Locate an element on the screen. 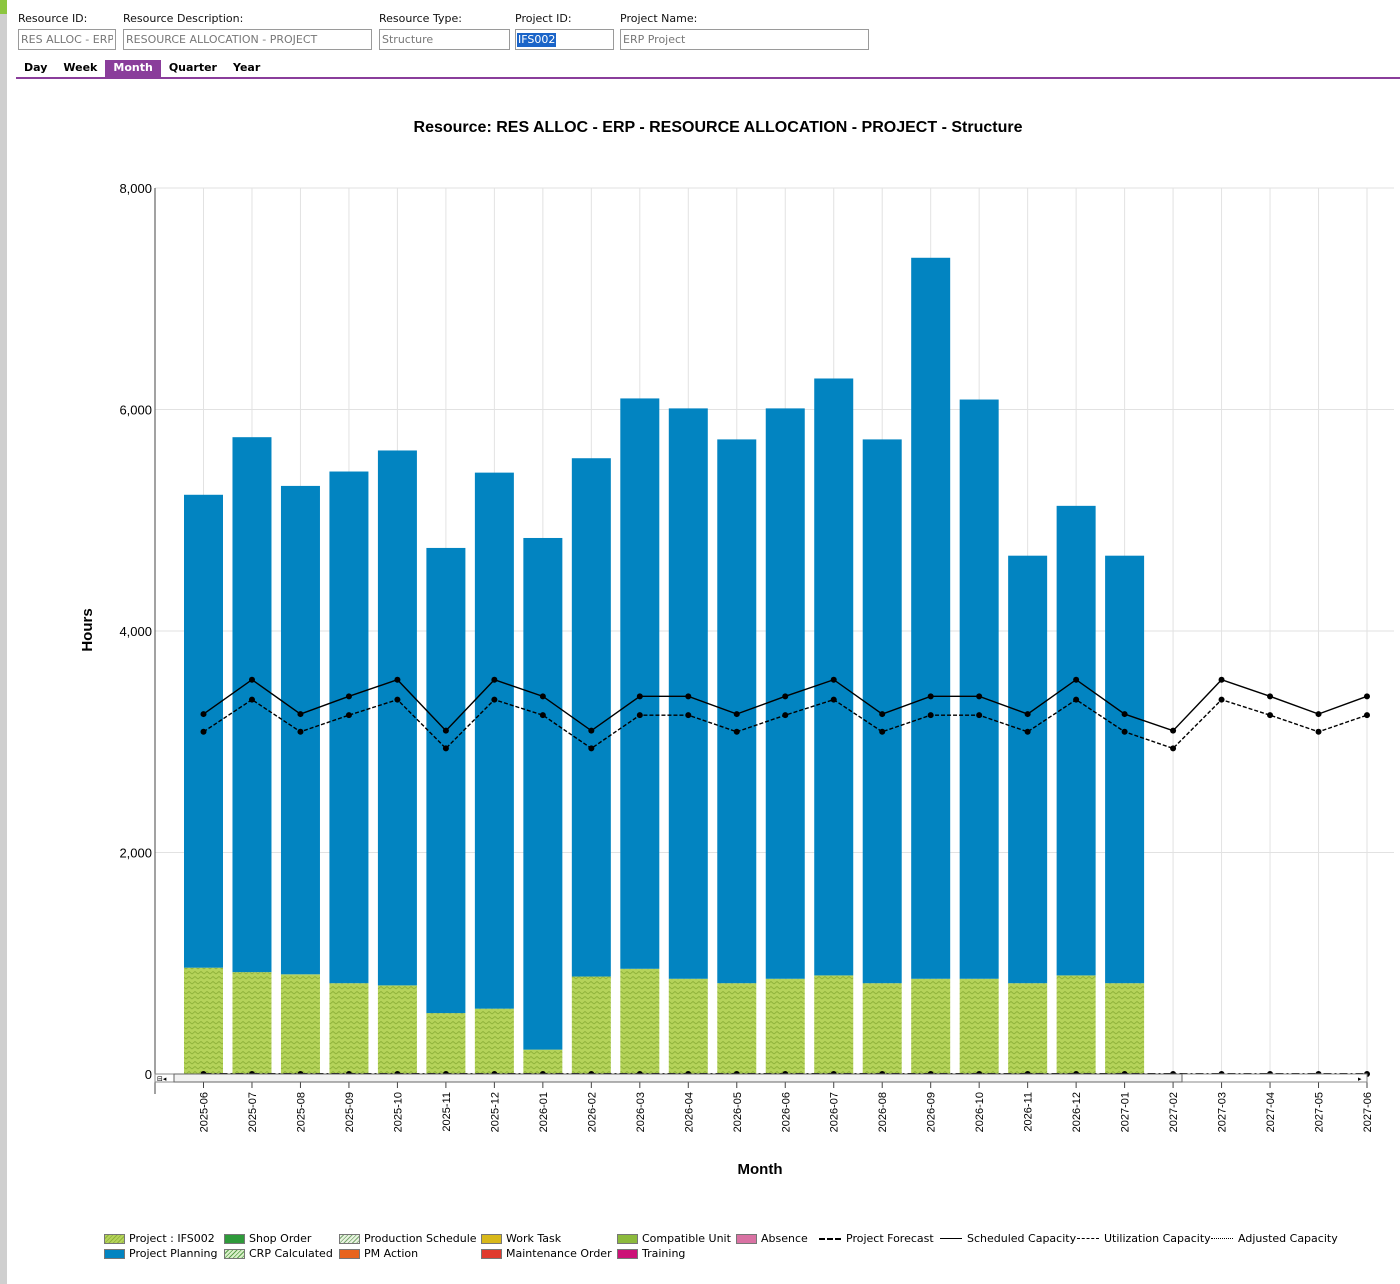  legend-item: Project : IFS002 is located at coordinates (159, 1238).